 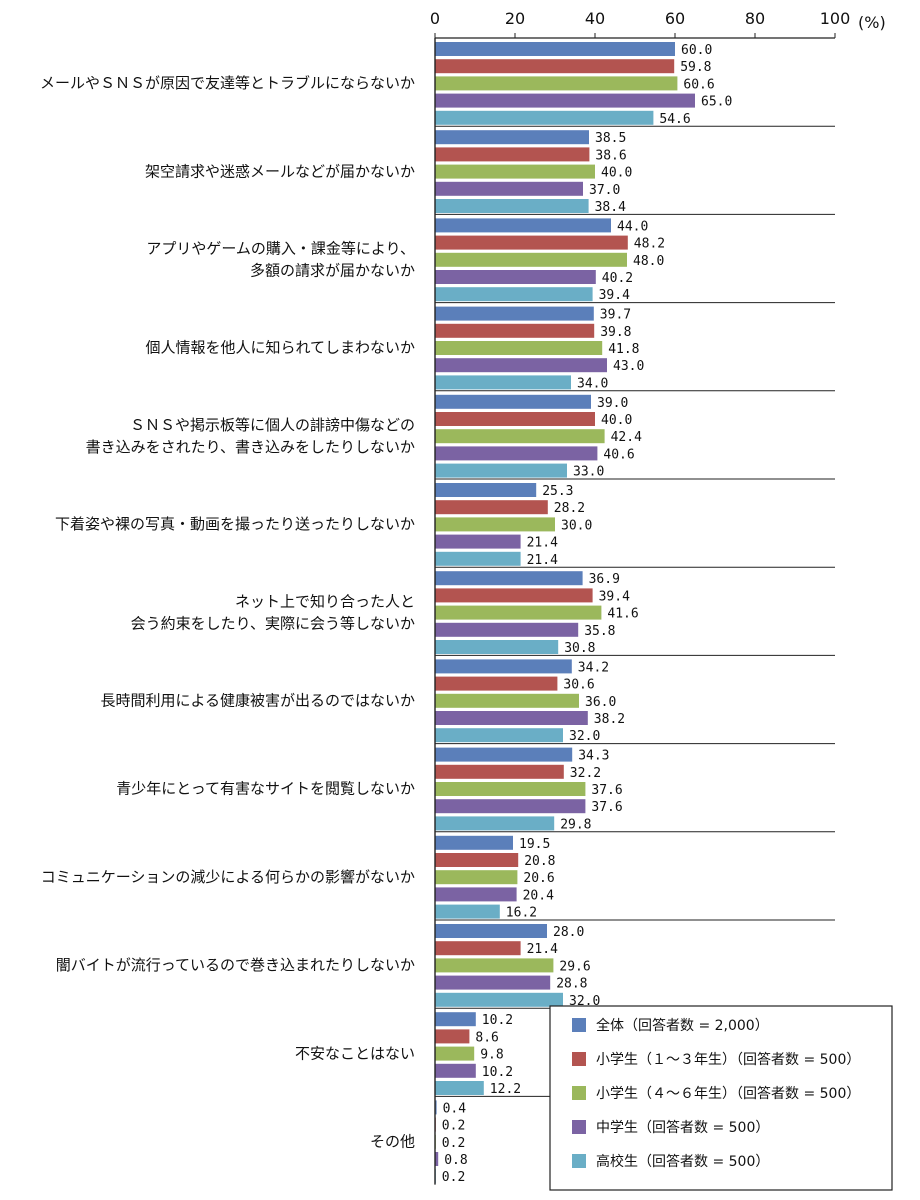 What do you see at coordinates (682, 1127) in the screenshot?
I see `legend-entry: 中学生（回答者数 = 500）` at bounding box center [682, 1127].